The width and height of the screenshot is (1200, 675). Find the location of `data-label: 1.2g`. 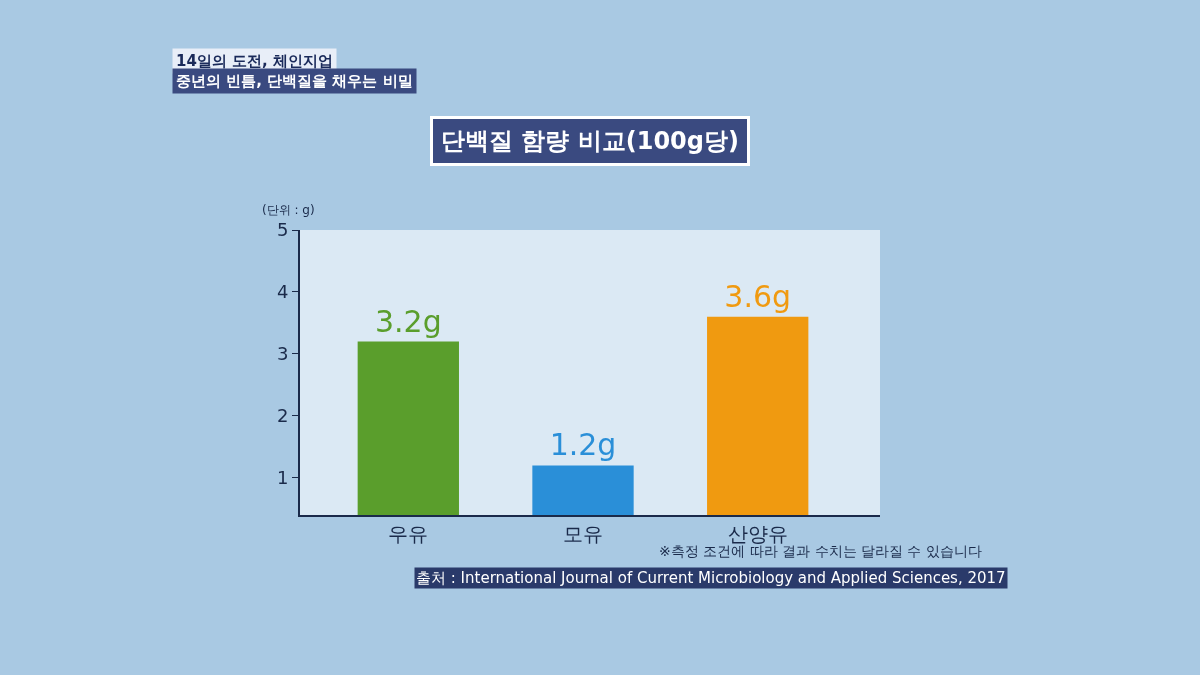

data-label: 1.2g is located at coordinates (583, 445).